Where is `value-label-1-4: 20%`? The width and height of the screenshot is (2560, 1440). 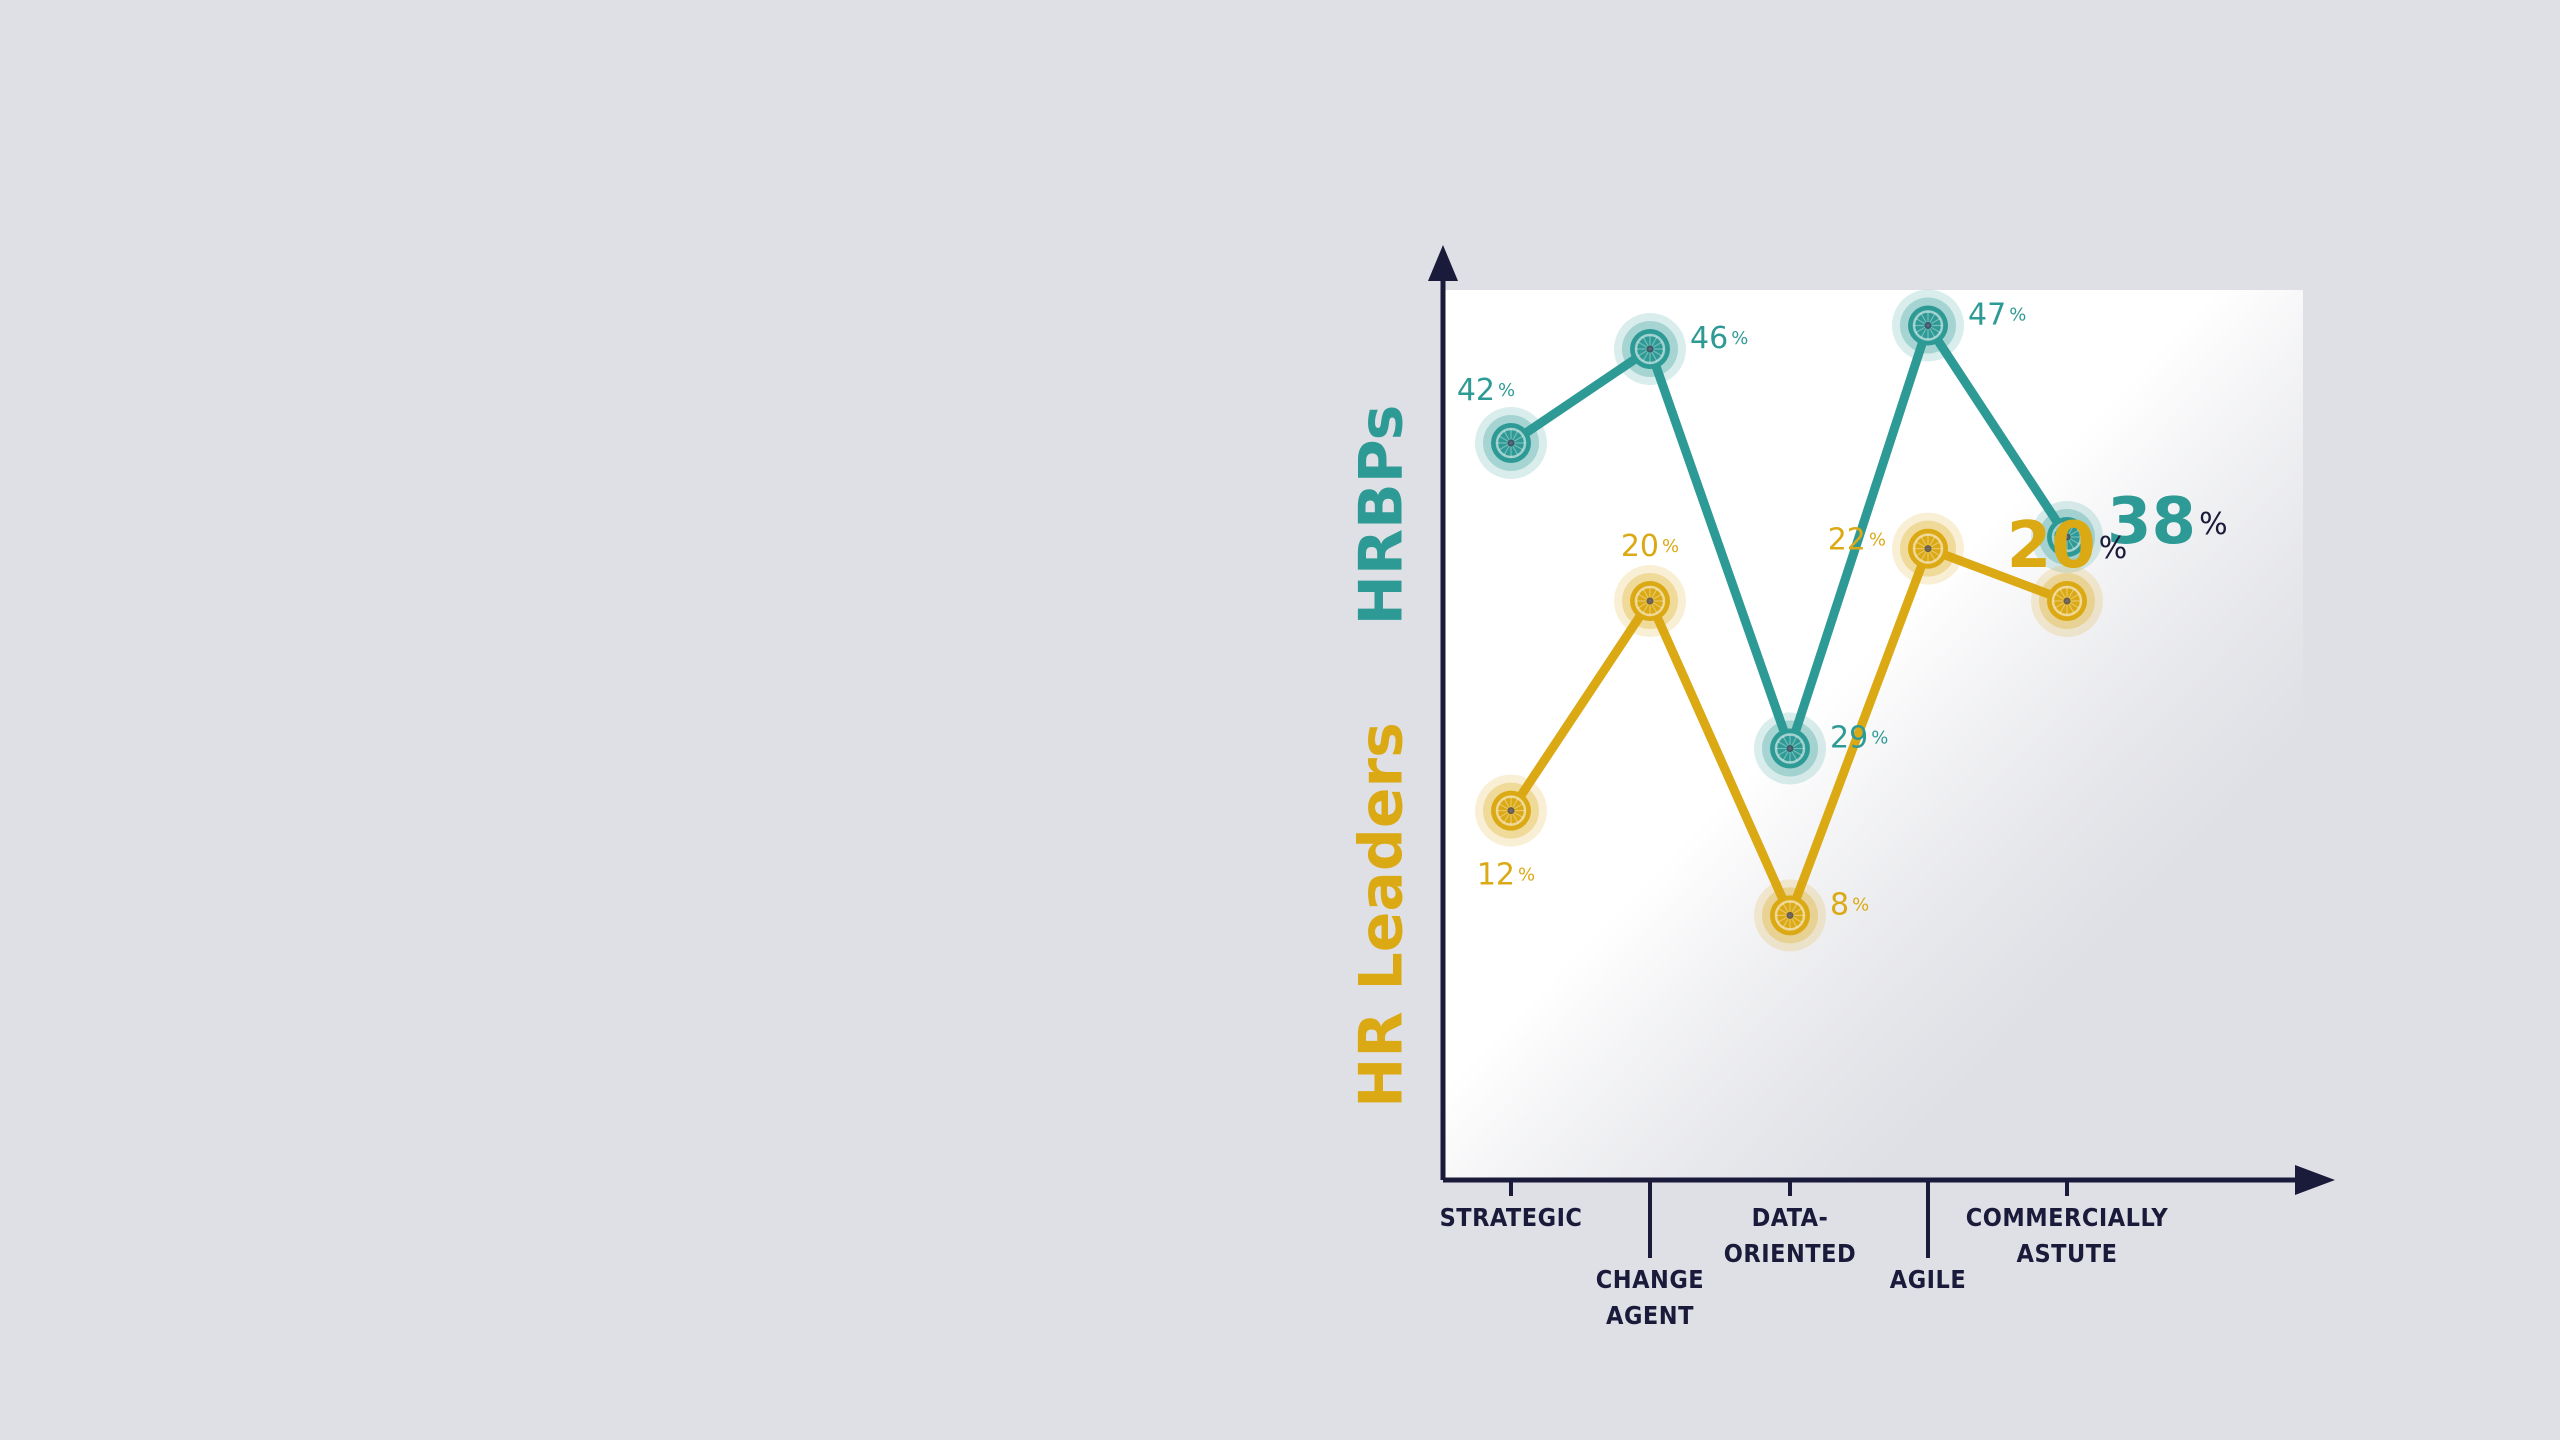
value-label-1-4: 20% is located at coordinates (2067, 546).